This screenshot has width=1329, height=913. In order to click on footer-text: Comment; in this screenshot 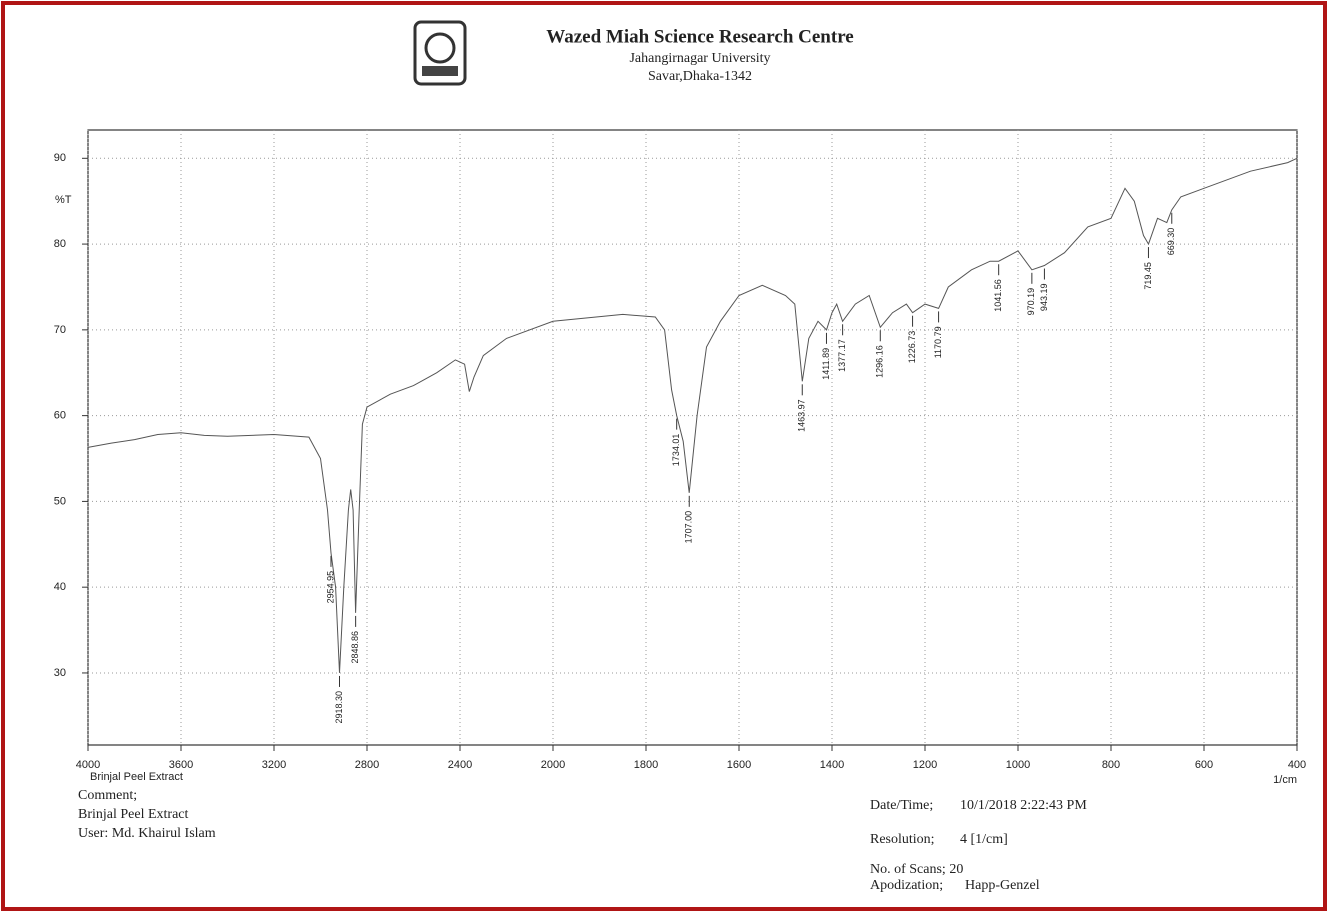, I will do `click(107, 795)`.